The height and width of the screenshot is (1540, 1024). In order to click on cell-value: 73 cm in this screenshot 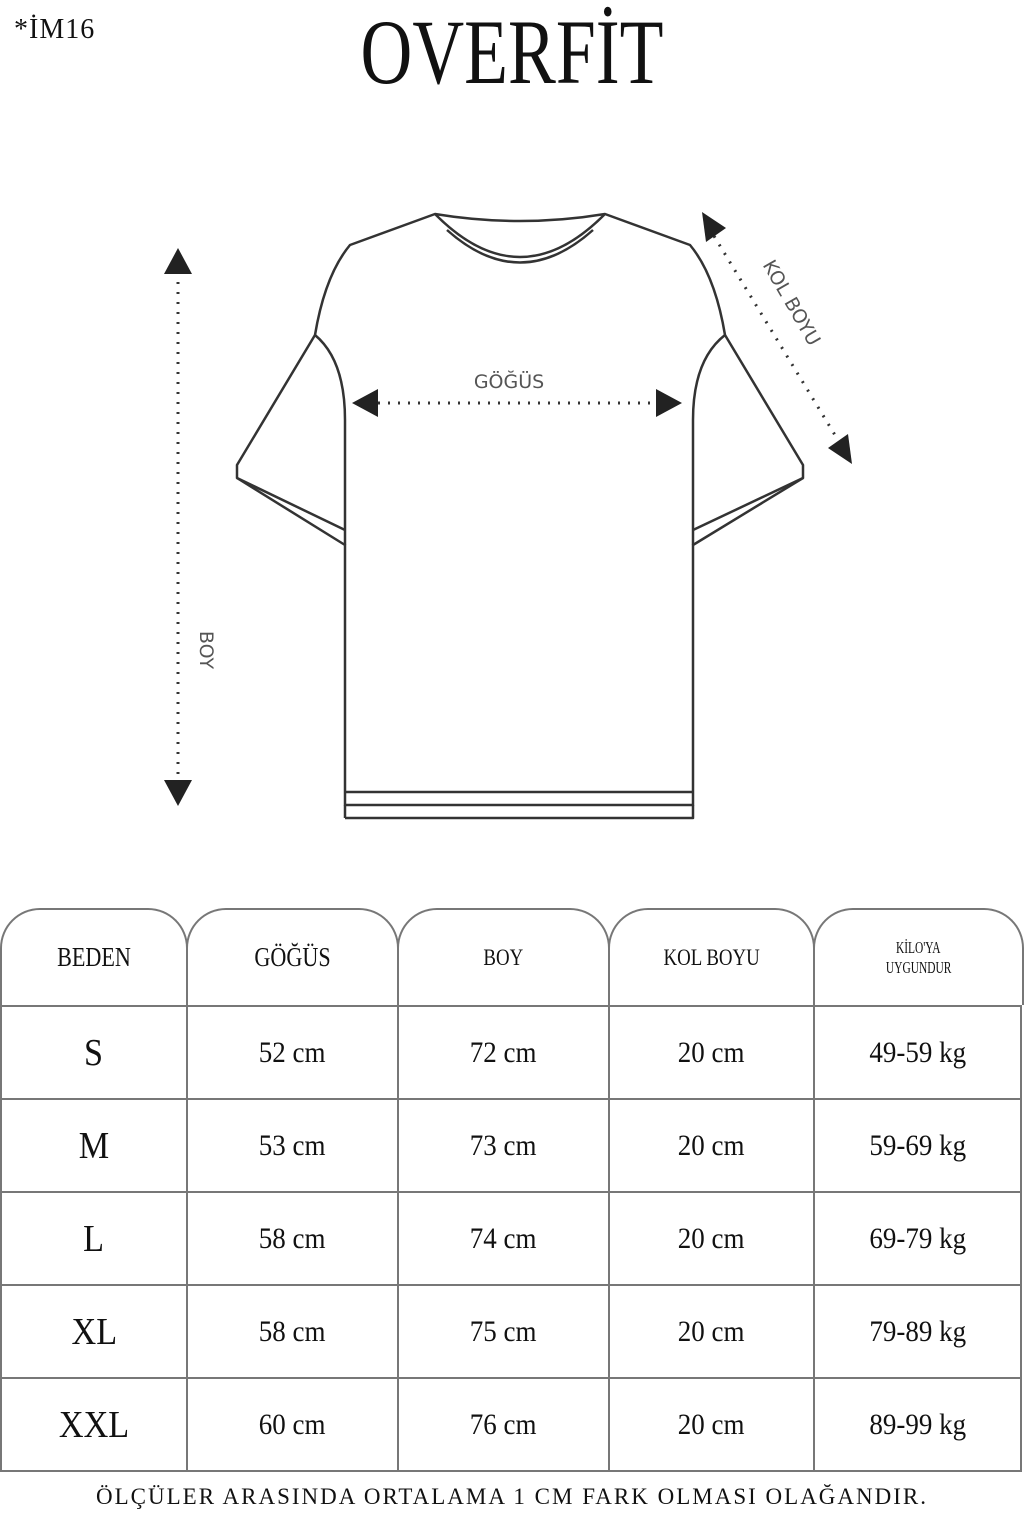, I will do `click(503, 1145)`.